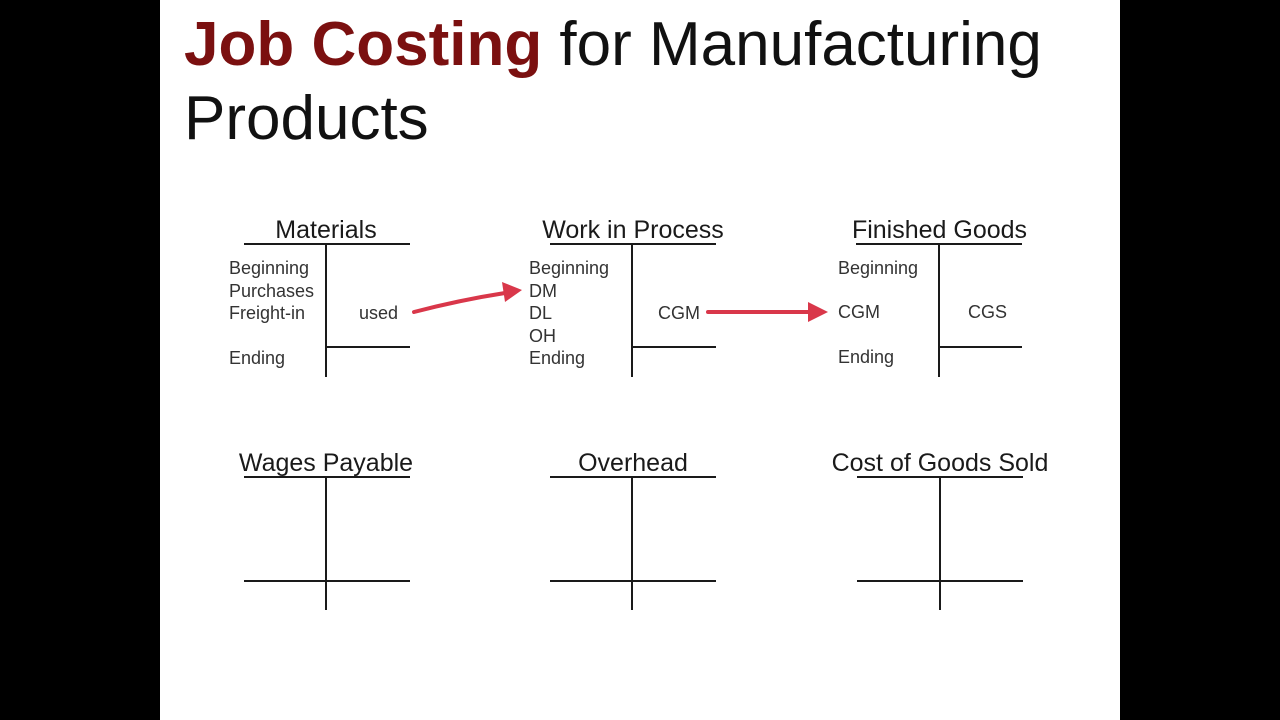 The width and height of the screenshot is (1280, 720). I want to click on account-name: Work in Process, so click(633, 230).